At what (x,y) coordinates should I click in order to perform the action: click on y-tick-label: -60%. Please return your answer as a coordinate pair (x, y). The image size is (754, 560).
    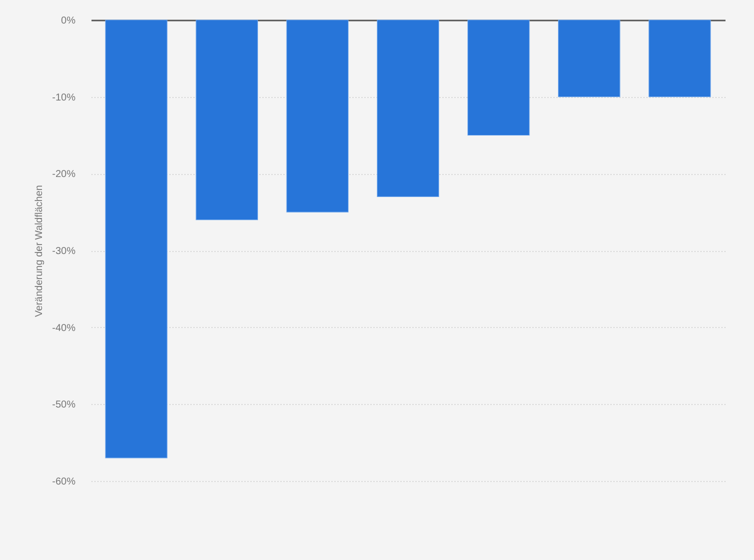
    Looking at the image, I should click on (64, 482).